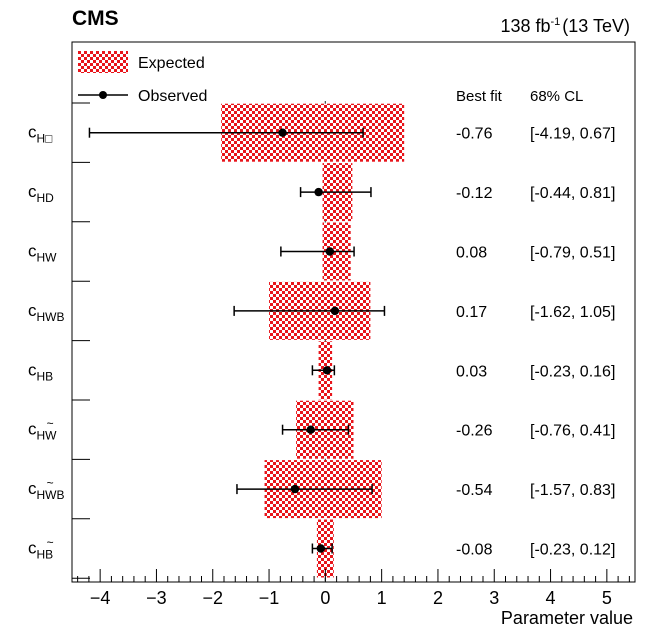 This screenshot has height=630, width=645. Describe the element at coordinates (494, 598) in the screenshot. I see `x-tick-label: 3` at that location.